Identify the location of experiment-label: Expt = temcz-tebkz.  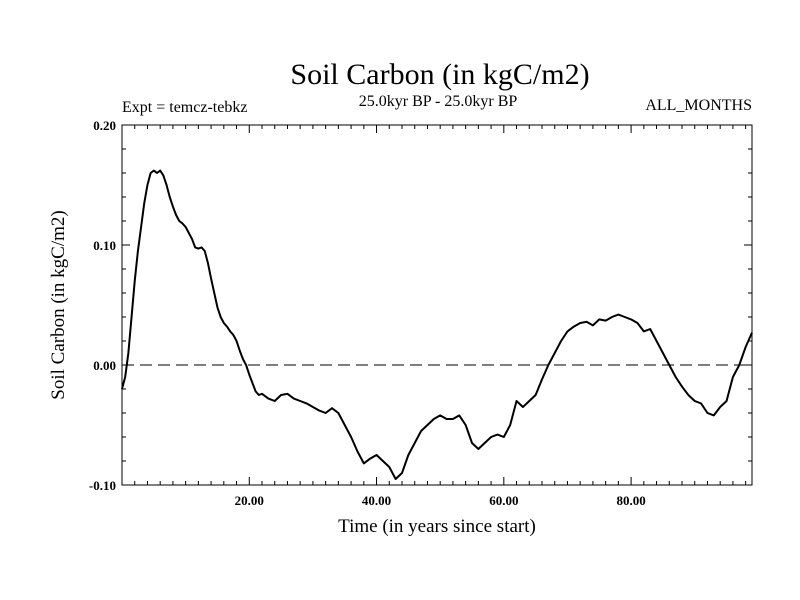
(184, 107).